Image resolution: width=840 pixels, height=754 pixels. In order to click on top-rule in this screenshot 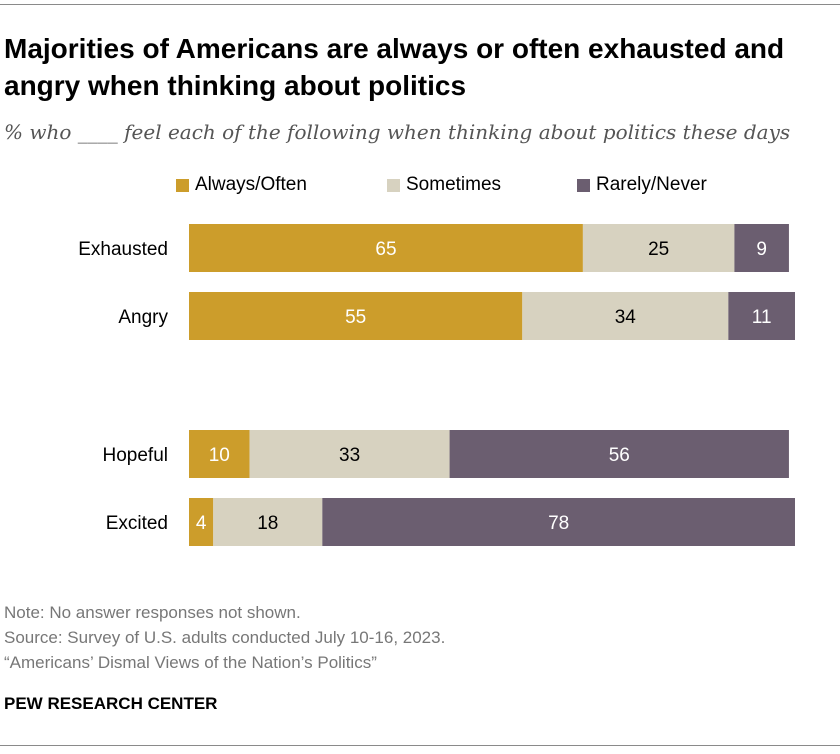, I will do `click(420, 4)`.